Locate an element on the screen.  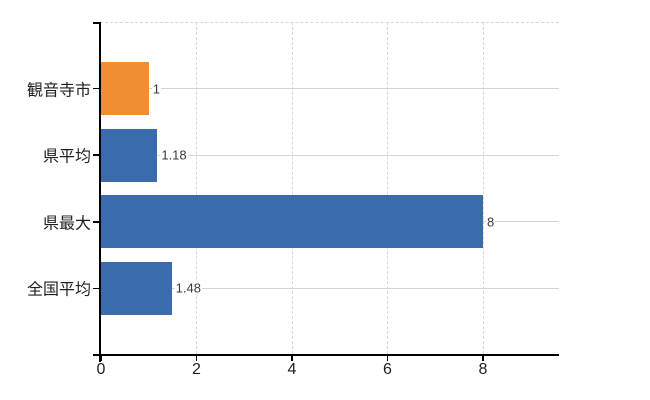
x-tick-label: 4 is located at coordinates (292, 369).